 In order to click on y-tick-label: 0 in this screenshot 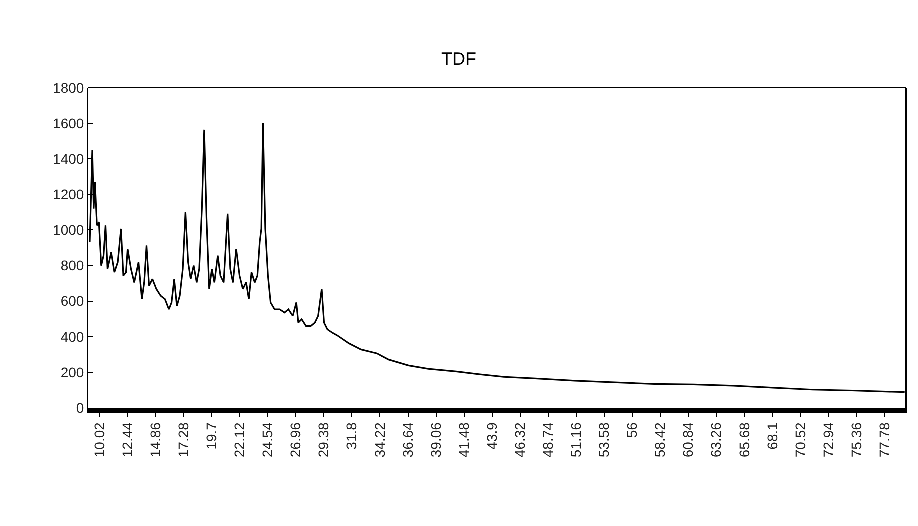, I will do `click(80, 408)`.